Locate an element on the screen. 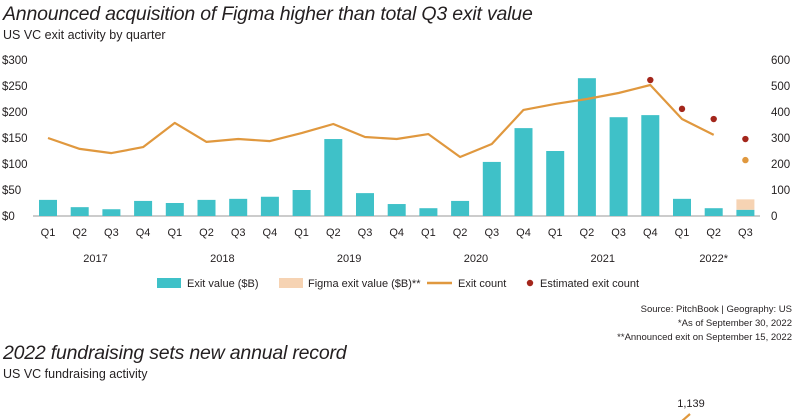  year-tick-label: 2019 is located at coordinates (349, 259).